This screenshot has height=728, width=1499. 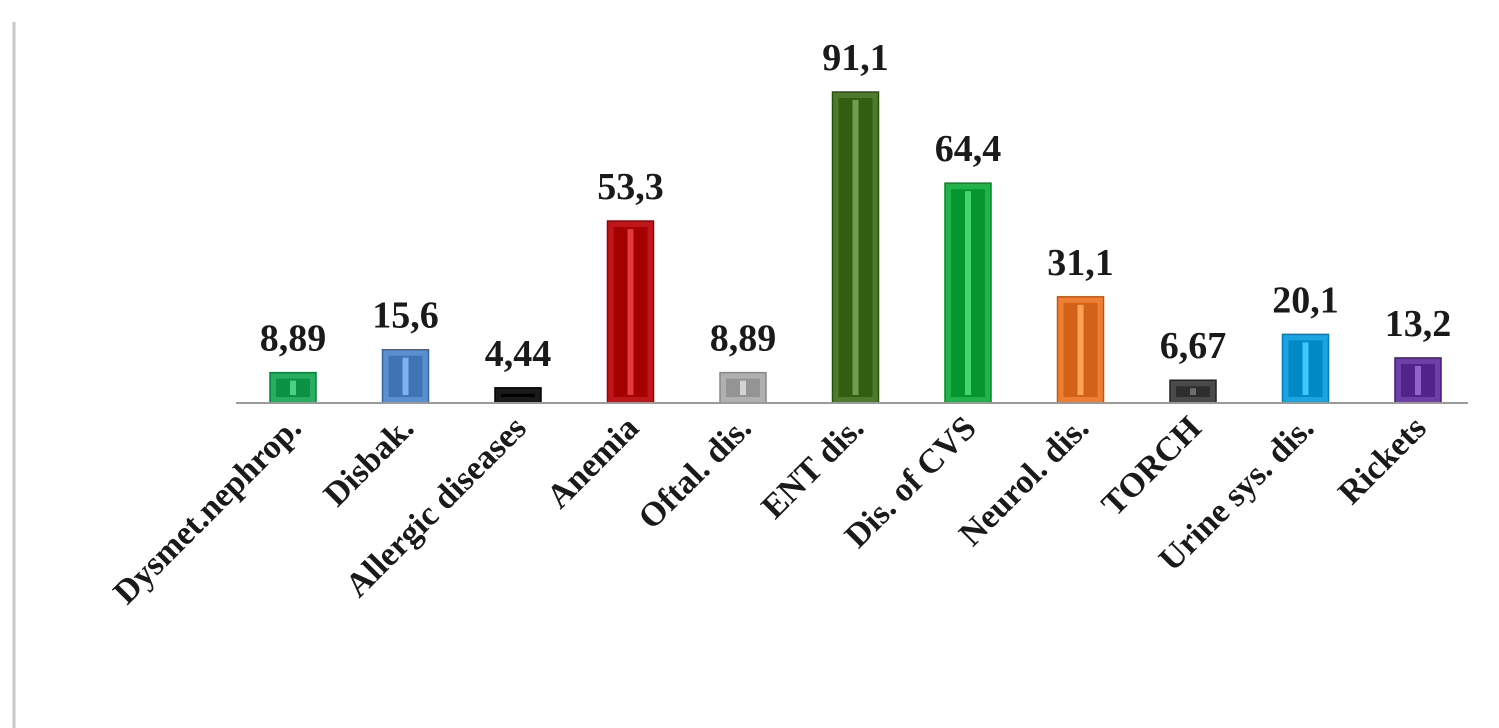 I want to click on x-tick-label: Oftal. dis., so click(x=695, y=472).